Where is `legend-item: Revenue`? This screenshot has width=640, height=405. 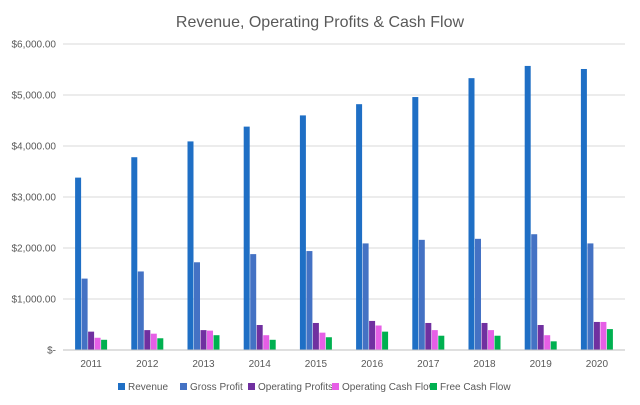 legend-item: Revenue is located at coordinates (143, 387).